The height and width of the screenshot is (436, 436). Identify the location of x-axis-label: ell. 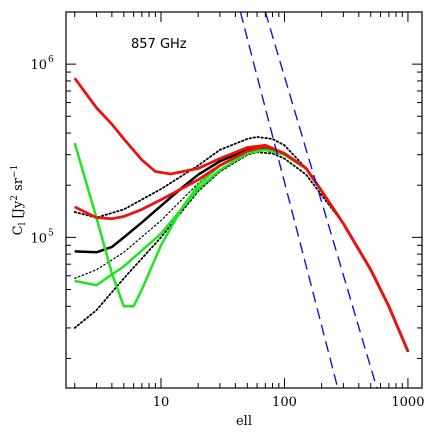
(244, 421).